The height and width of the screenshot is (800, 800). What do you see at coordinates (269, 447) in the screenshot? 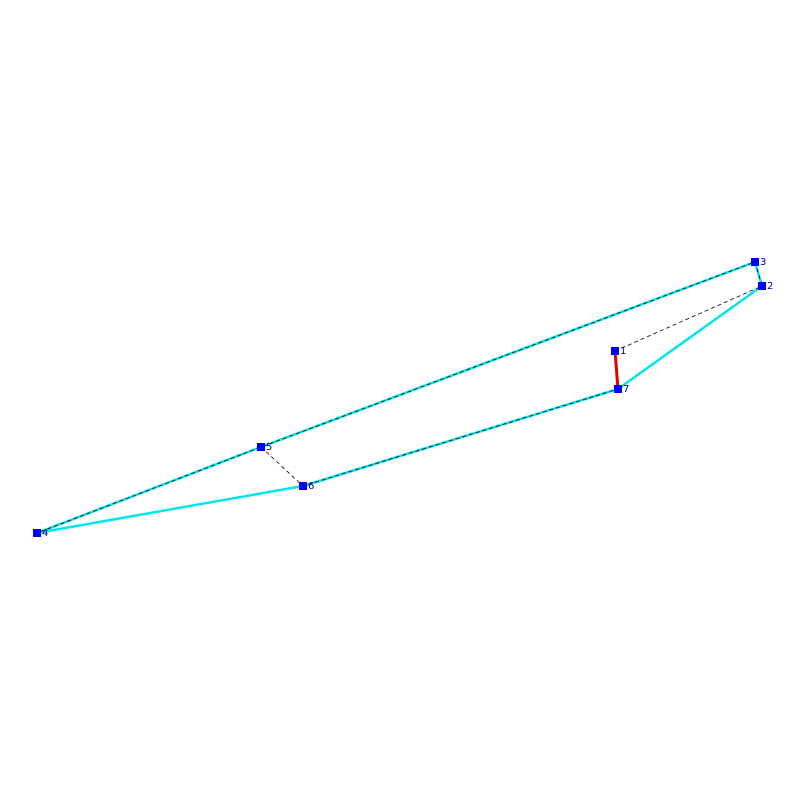
I see `node-label: 5` at bounding box center [269, 447].